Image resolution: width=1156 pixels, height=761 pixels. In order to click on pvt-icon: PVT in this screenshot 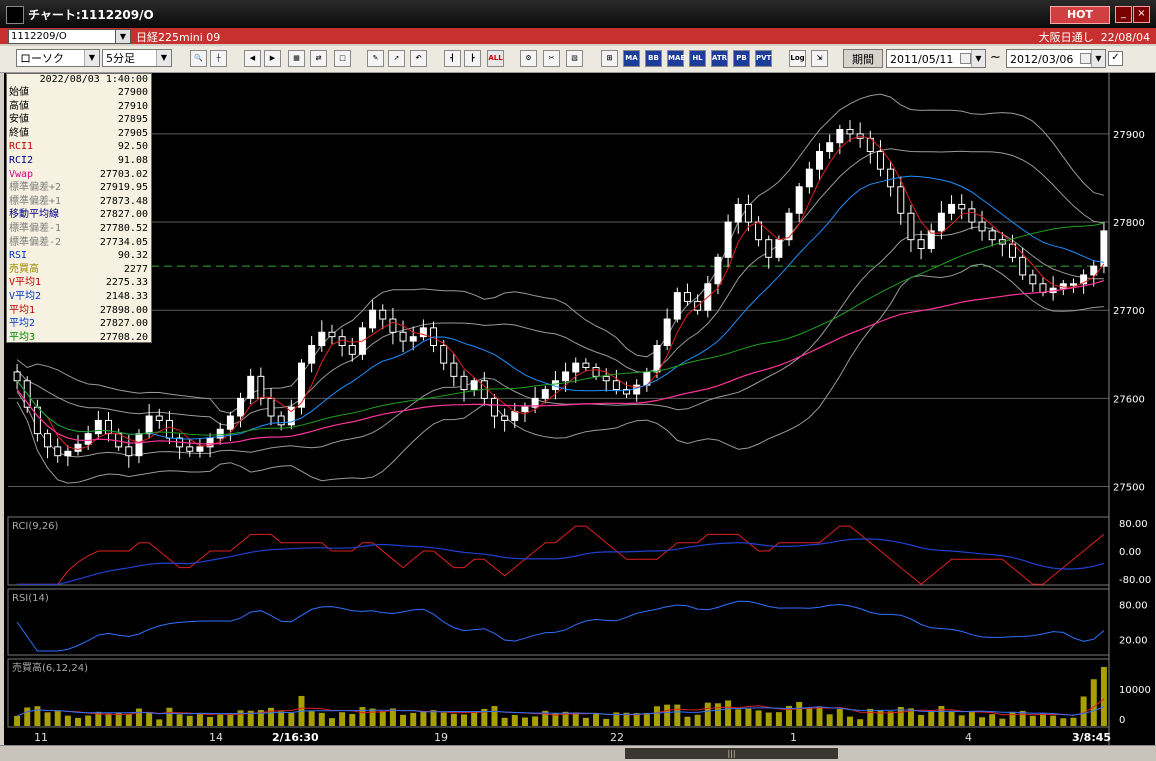, I will do `click(763, 58)`.